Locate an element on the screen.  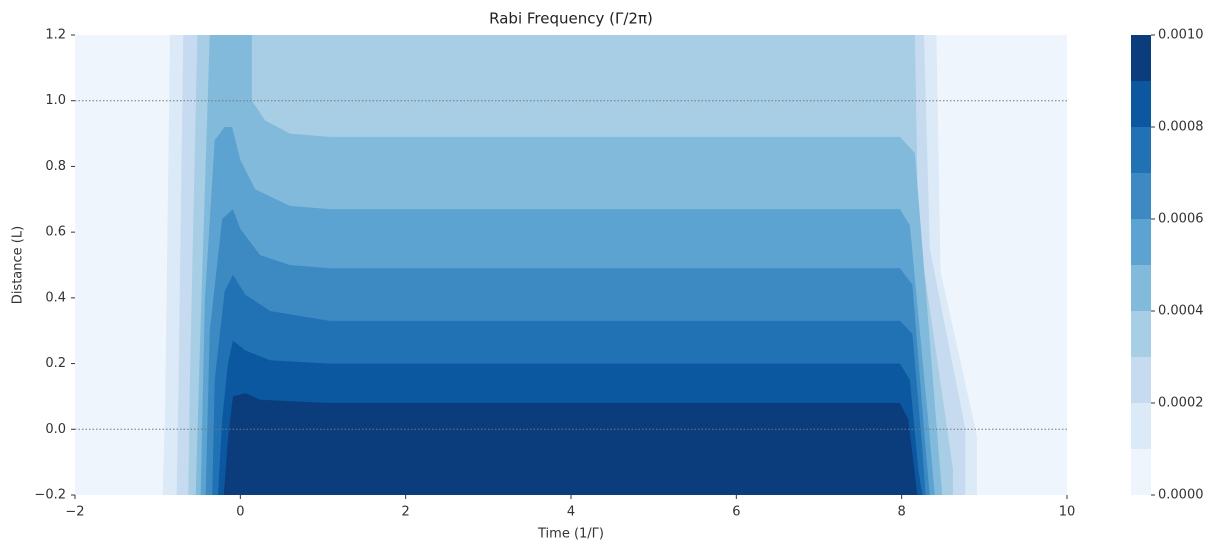
colorbar-tick-label: 0.0006 is located at coordinates (1181, 219).